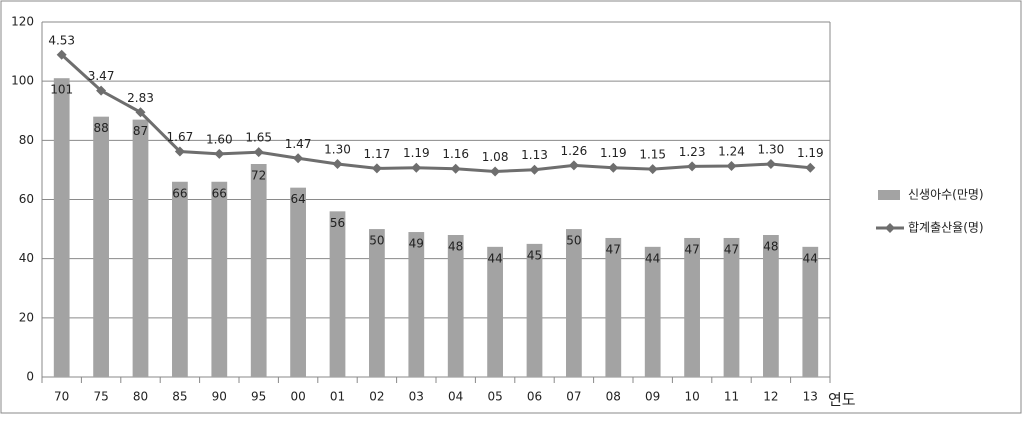 The image size is (1023, 429). I want to click on x-tick-label: 95, so click(258, 397).